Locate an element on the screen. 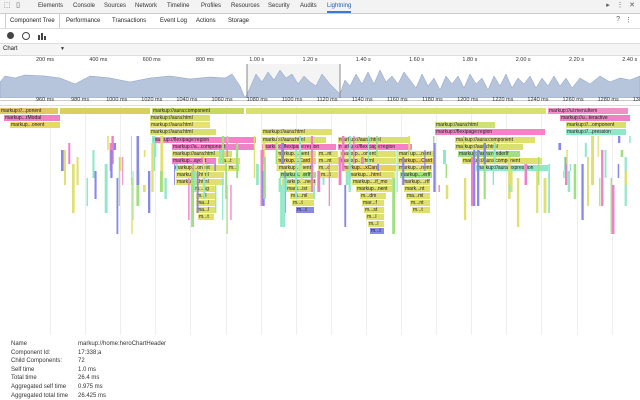 Image resolution: width=640 pixels, height=400 pixels. flame-block: markup://u...teractive is located at coordinates (595, 118).